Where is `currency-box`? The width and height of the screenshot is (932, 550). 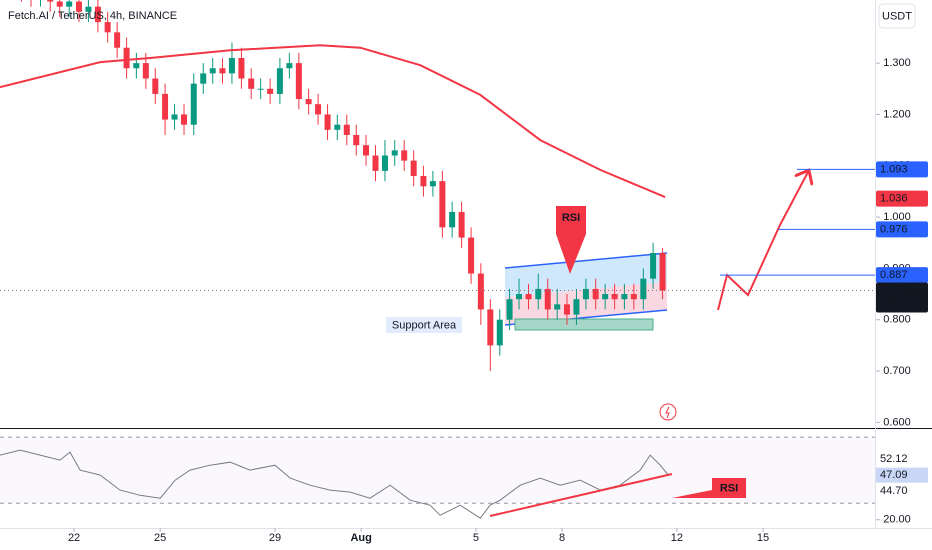 currency-box is located at coordinates (897, 16).